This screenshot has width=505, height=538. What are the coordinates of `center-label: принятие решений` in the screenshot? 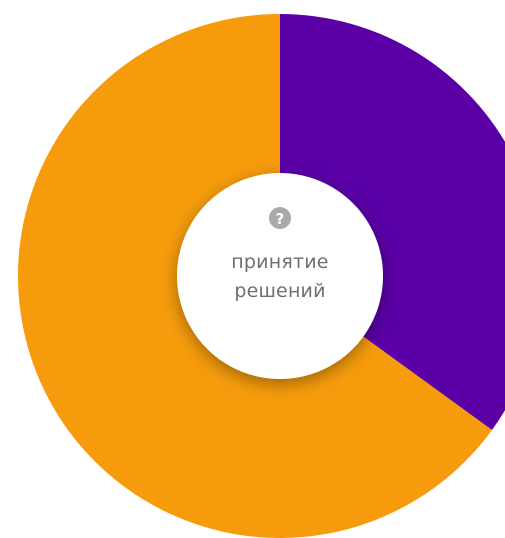 It's located at (280, 277).